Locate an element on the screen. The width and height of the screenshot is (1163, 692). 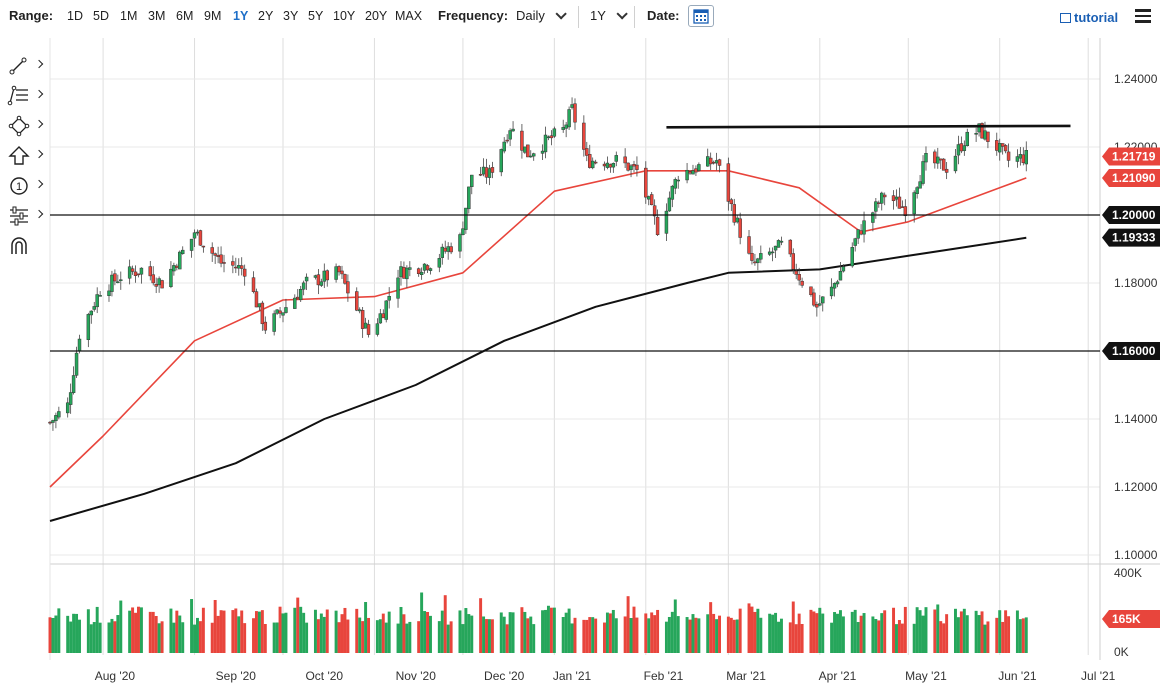
range-button-5y: 5Y is located at coordinates (316, 16).